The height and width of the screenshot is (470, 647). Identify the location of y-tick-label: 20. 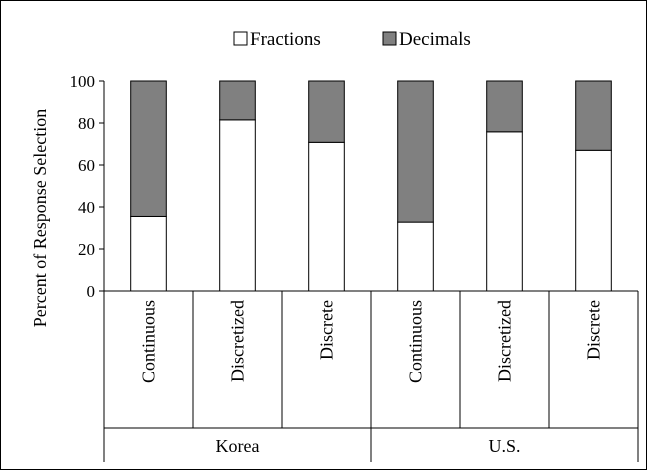
(86, 249).